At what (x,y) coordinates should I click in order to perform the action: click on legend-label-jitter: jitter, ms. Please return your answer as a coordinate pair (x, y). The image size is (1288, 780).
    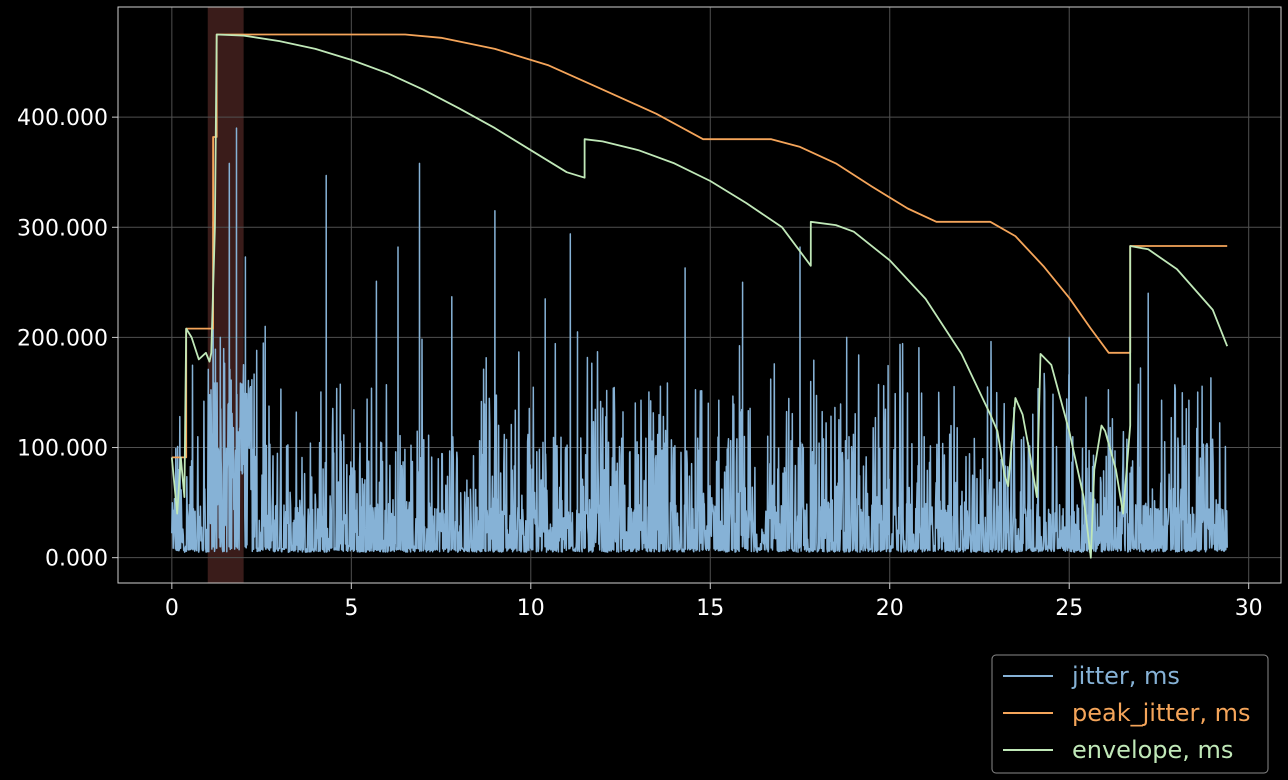
    Looking at the image, I should click on (1125, 676).